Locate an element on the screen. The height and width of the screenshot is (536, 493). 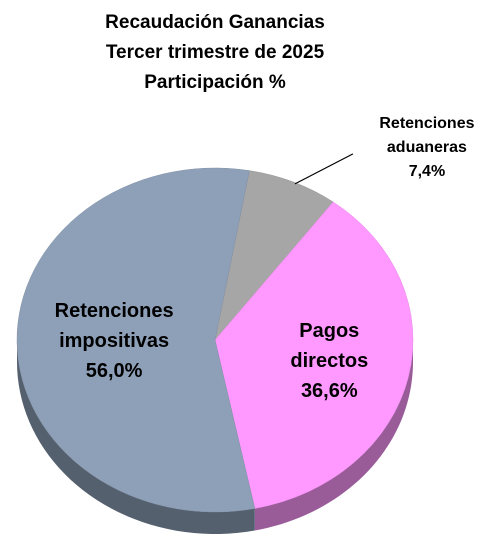
value-label: 56,0% is located at coordinates (114, 371).